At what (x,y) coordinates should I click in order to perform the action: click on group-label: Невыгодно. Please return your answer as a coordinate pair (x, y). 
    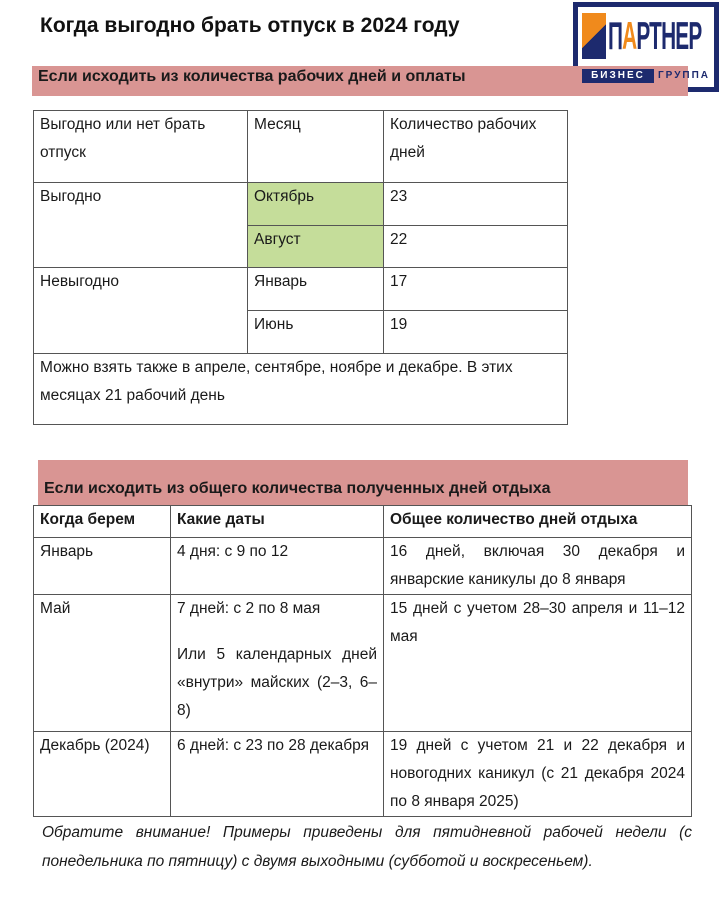
    Looking at the image, I should click on (140, 310).